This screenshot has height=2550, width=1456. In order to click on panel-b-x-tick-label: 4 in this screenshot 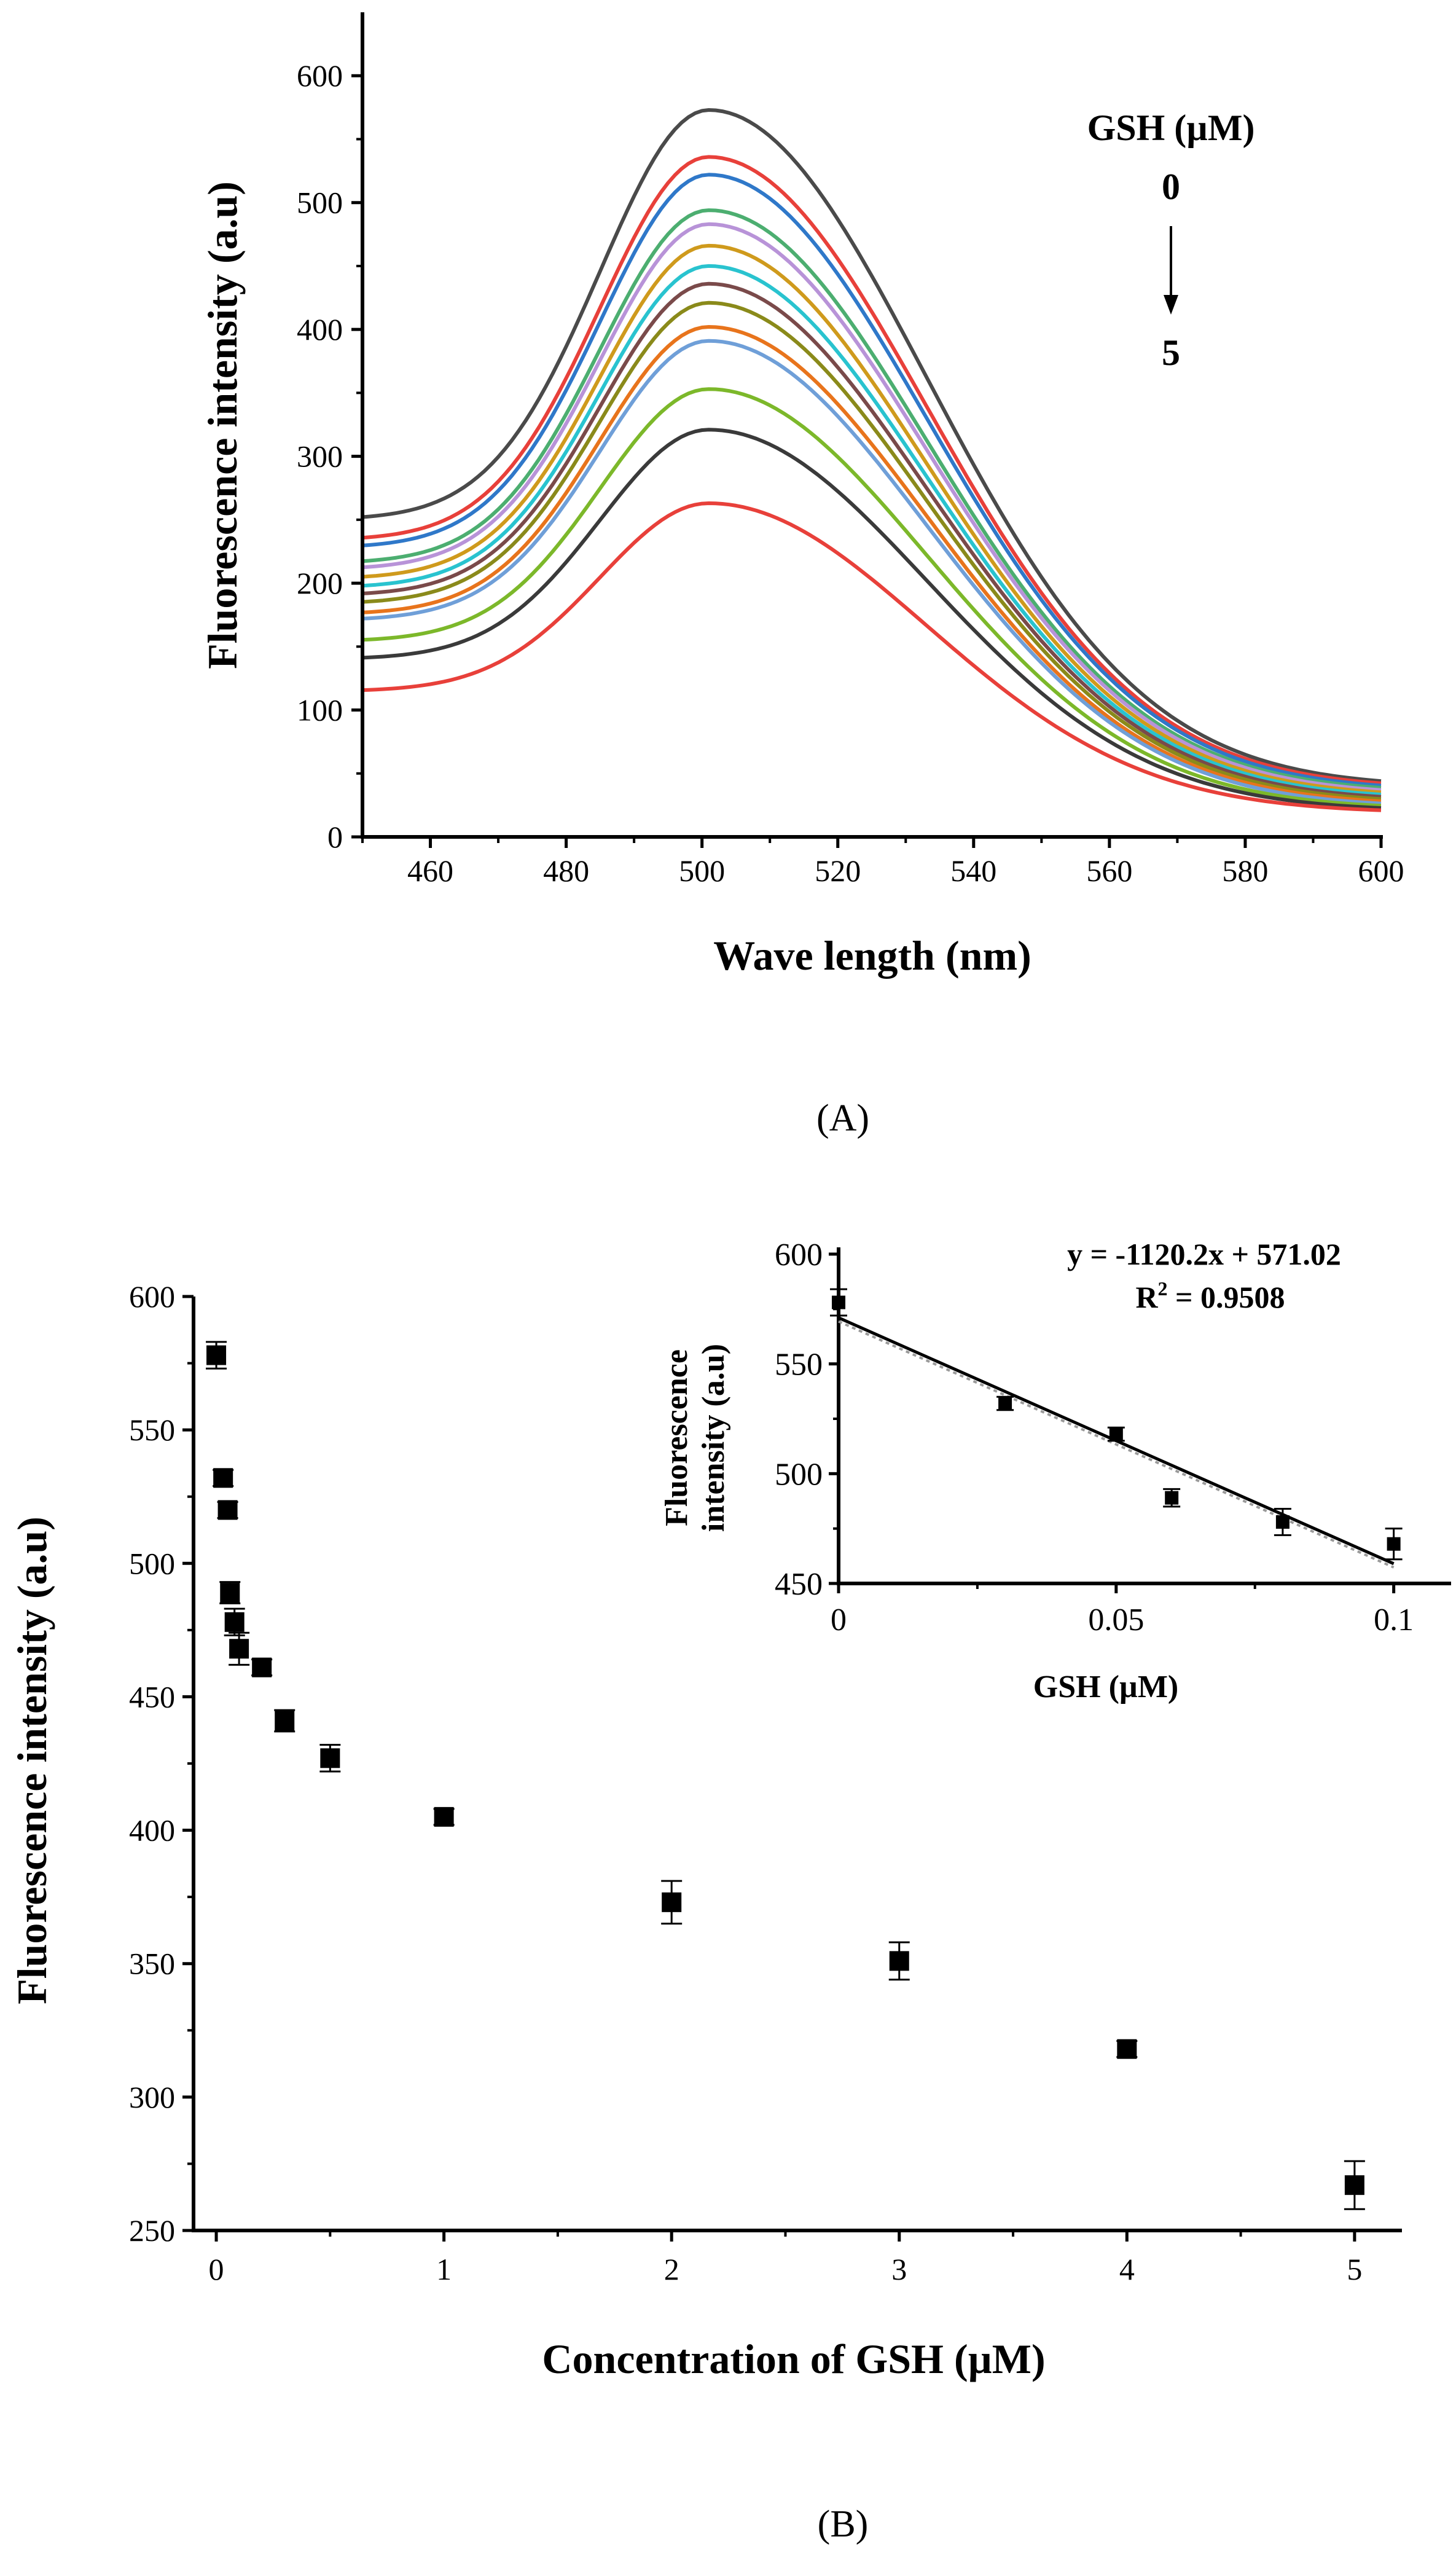, I will do `click(1127, 2269)`.